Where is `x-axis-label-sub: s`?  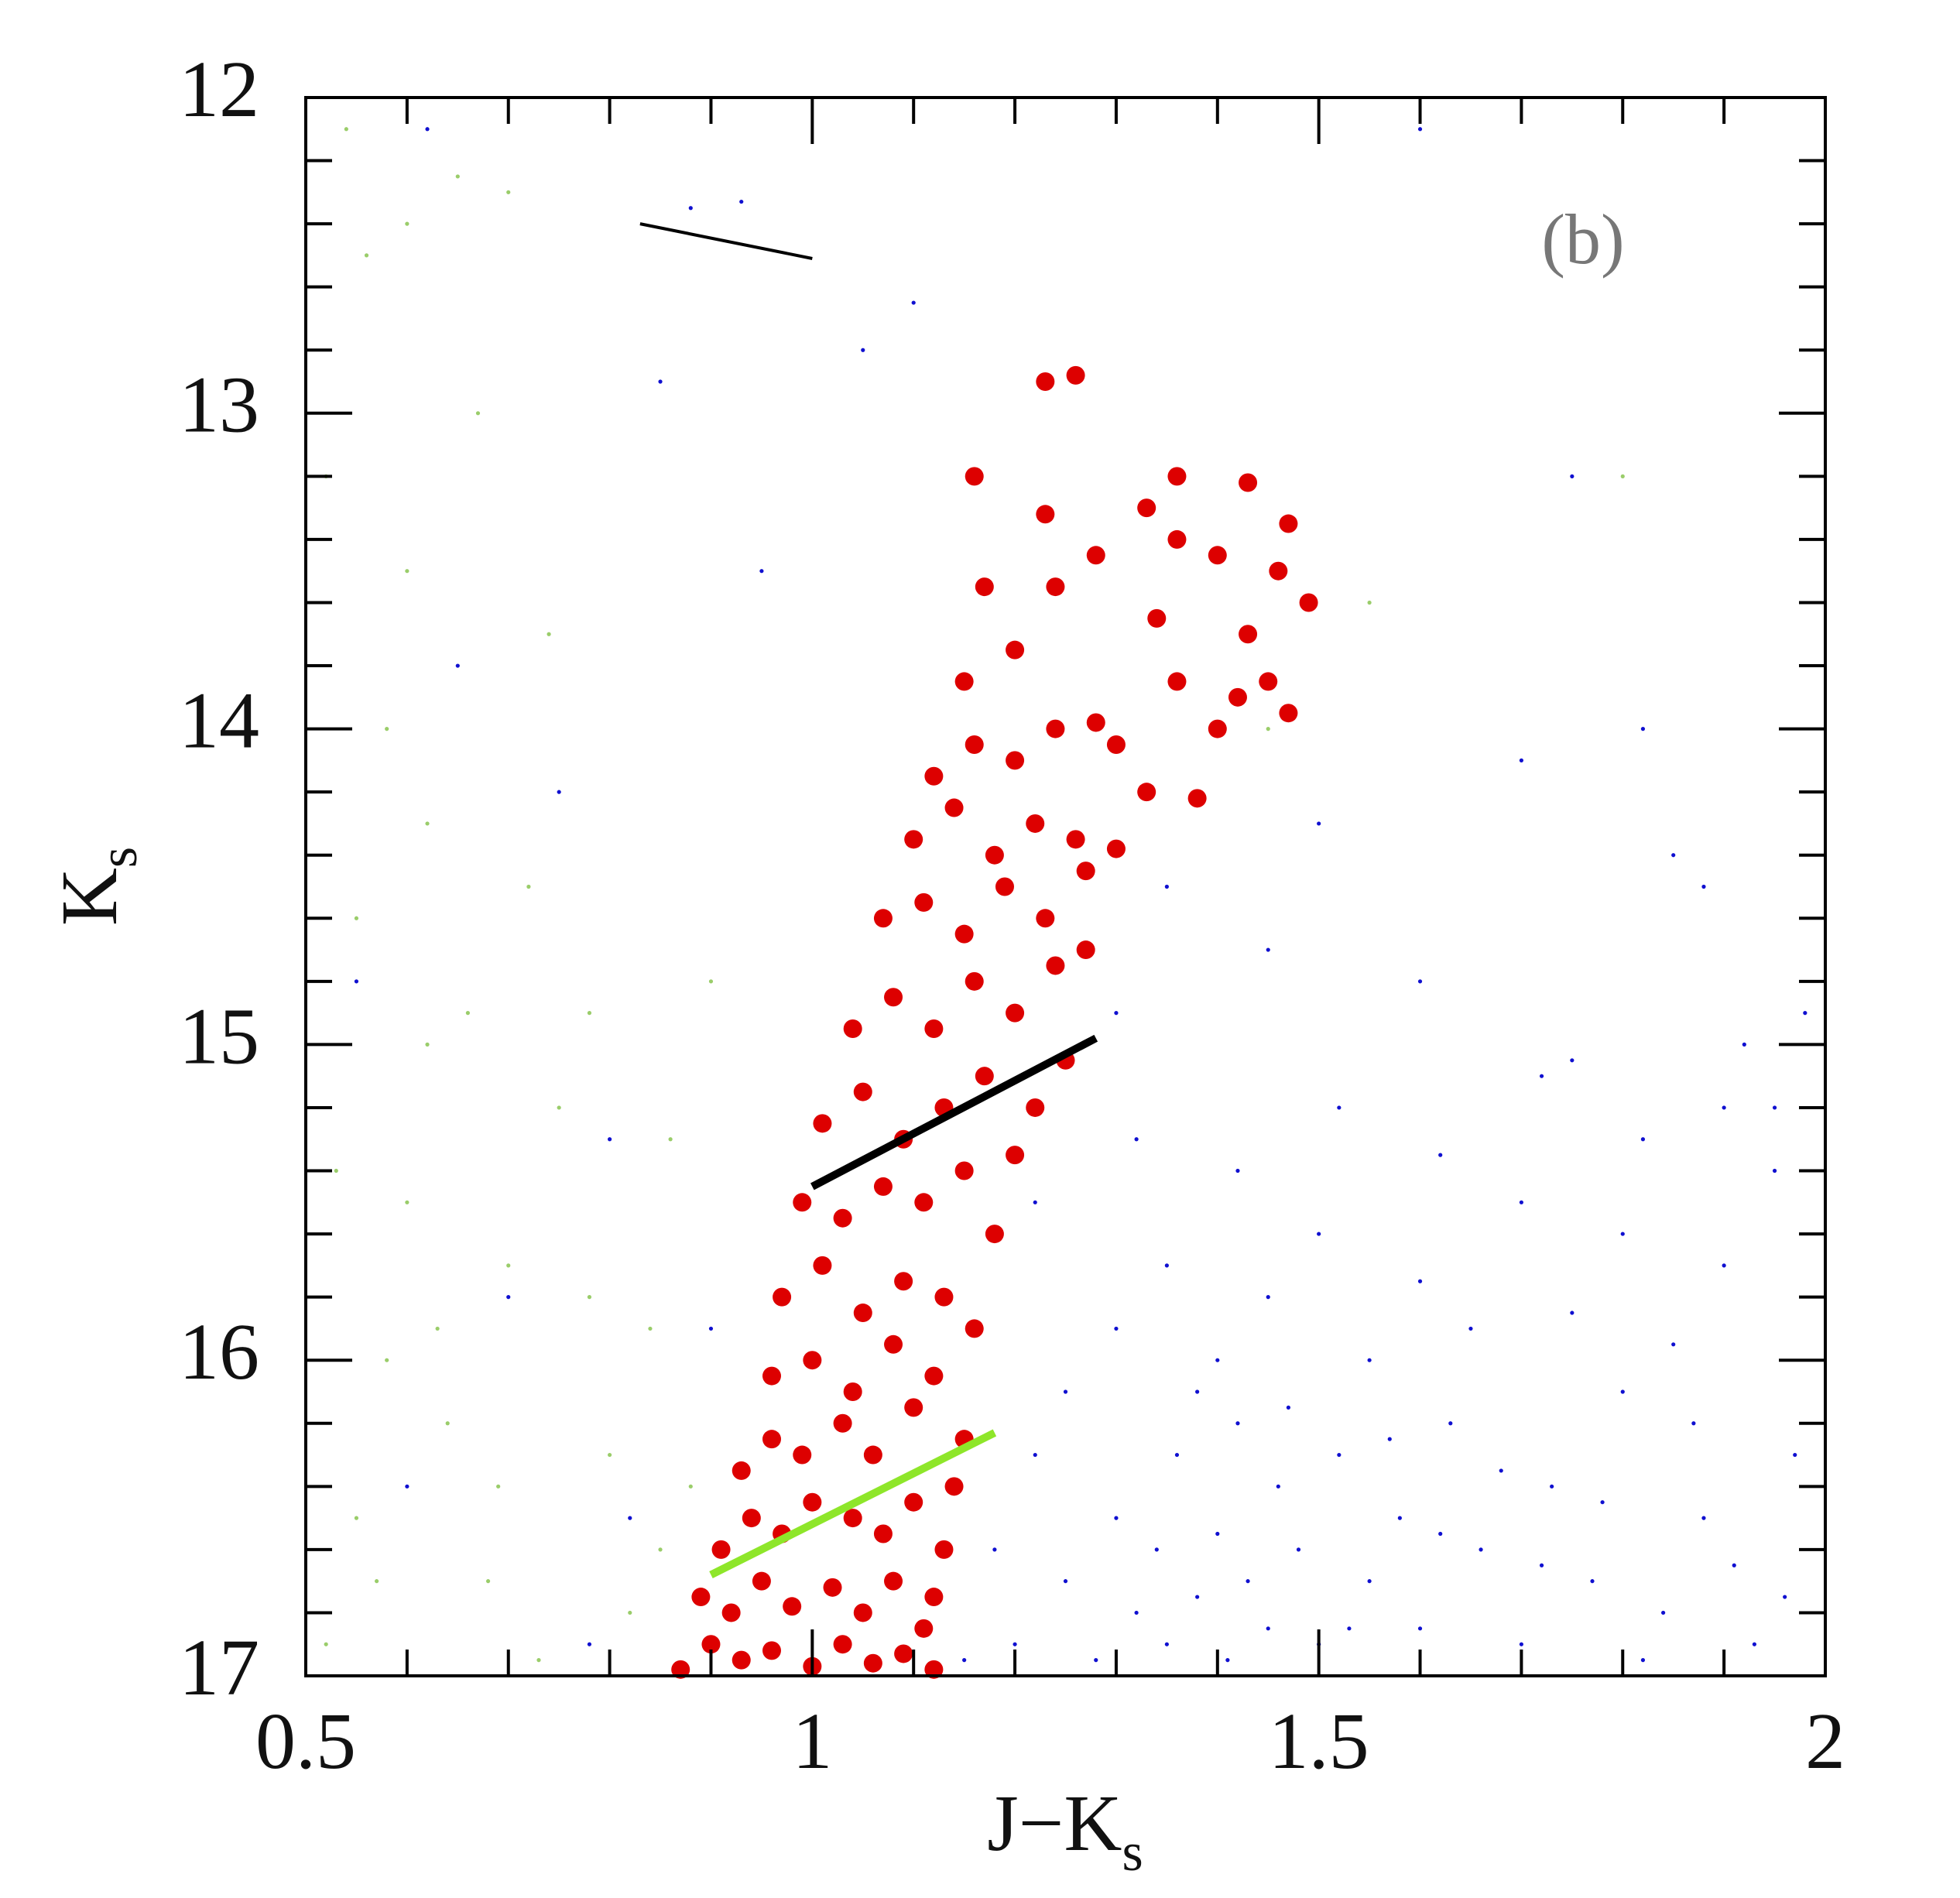
x-axis-label-sub: s is located at coordinates (1132, 1853).